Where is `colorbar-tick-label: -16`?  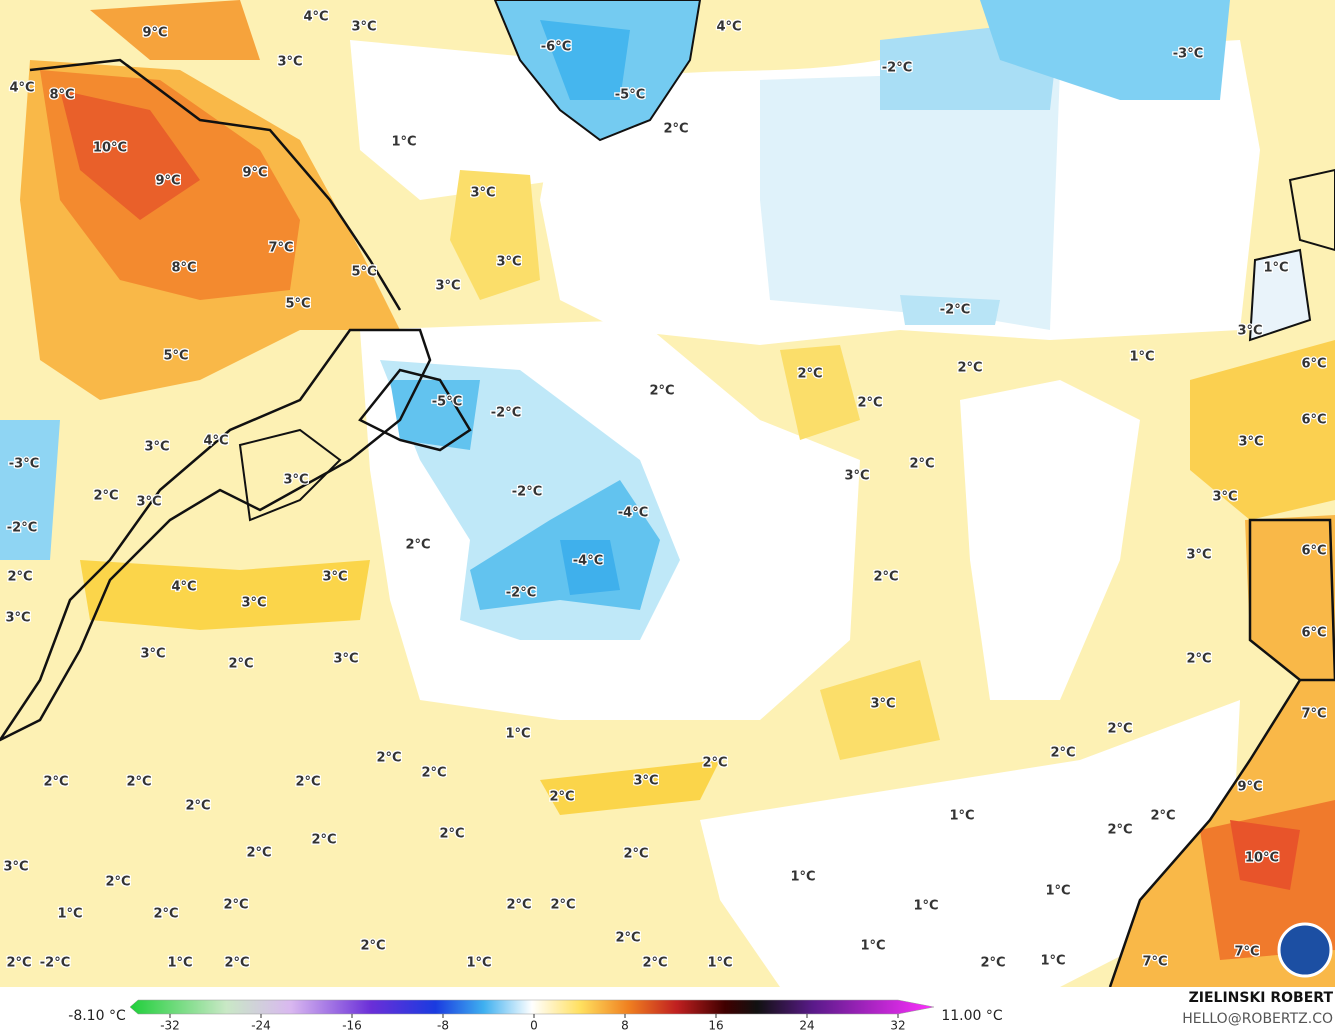
colorbar-tick-label: -16 is located at coordinates (352, 1026).